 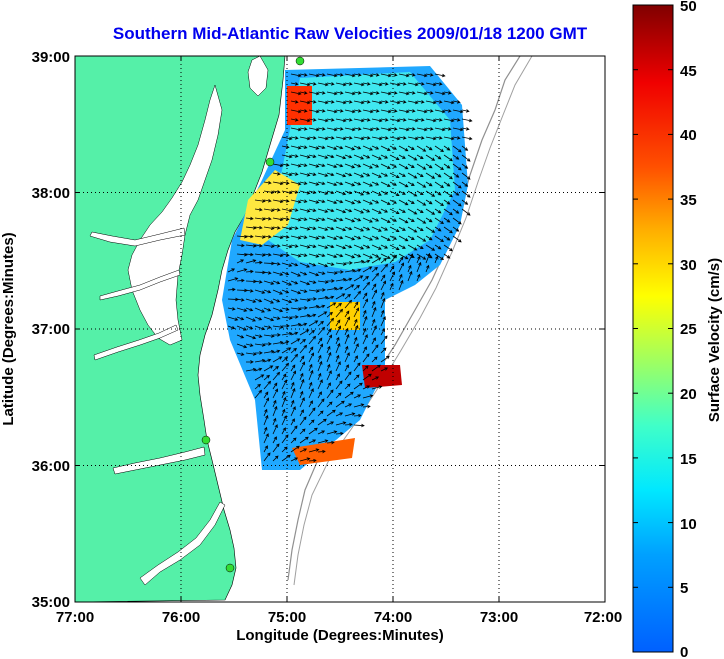 What do you see at coordinates (137, 237) in the screenshot?
I see `potomac-river` at bounding box center [137, 237].